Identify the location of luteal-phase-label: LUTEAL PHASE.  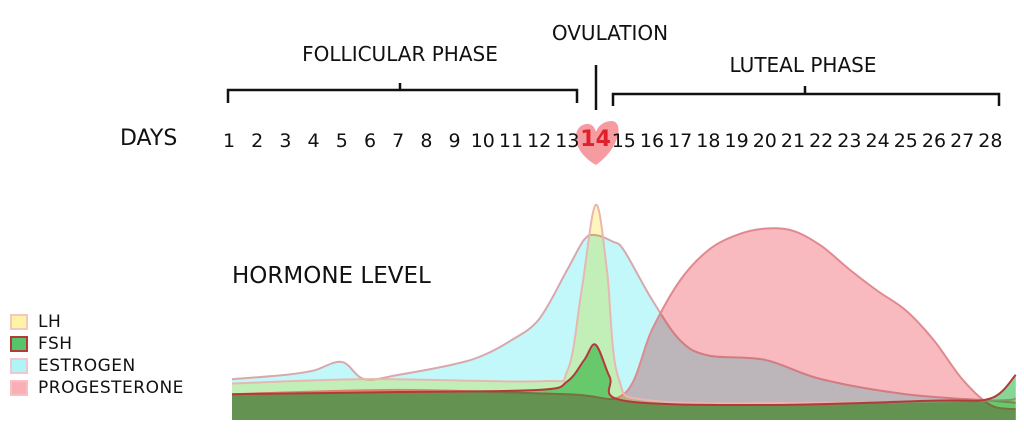
(803, 65).